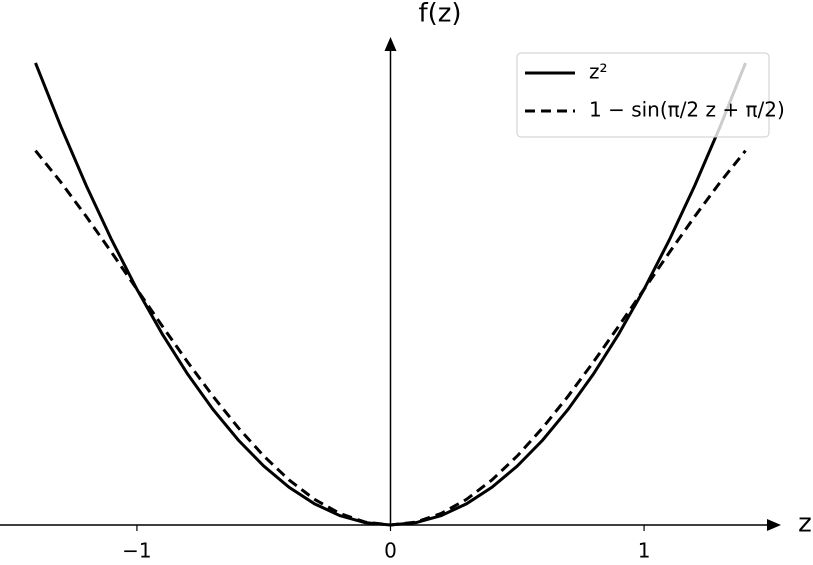 The width and height of the screenshot is (813, 565). What do you see at coordinates (643, 95) in the screenshot?
I see `legend-box` at bounding box center [643, 95].